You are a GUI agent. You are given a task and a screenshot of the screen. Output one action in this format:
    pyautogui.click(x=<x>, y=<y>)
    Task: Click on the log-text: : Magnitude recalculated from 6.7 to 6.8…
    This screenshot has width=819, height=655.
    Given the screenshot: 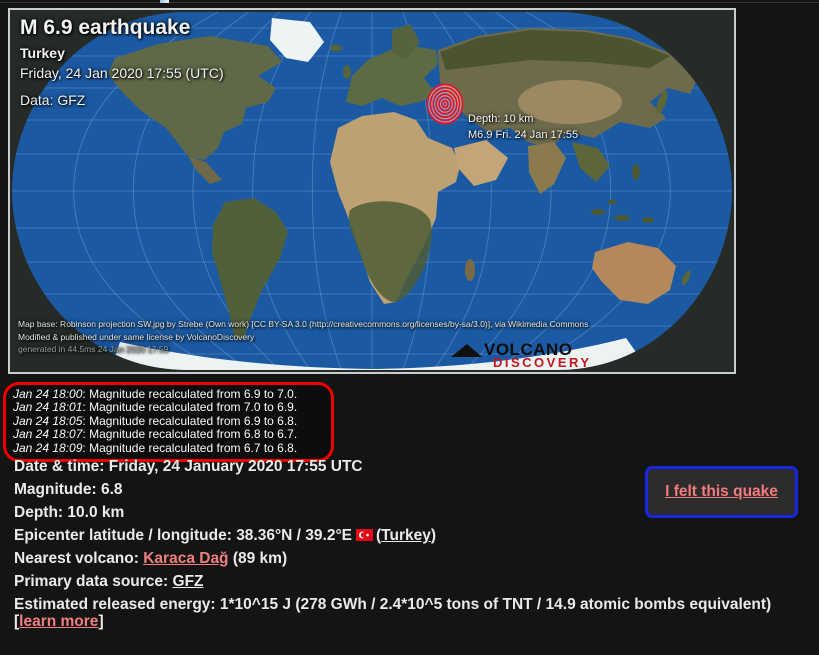 What is the action you would take?
    pyautogui.click(x=190, y=447)
    